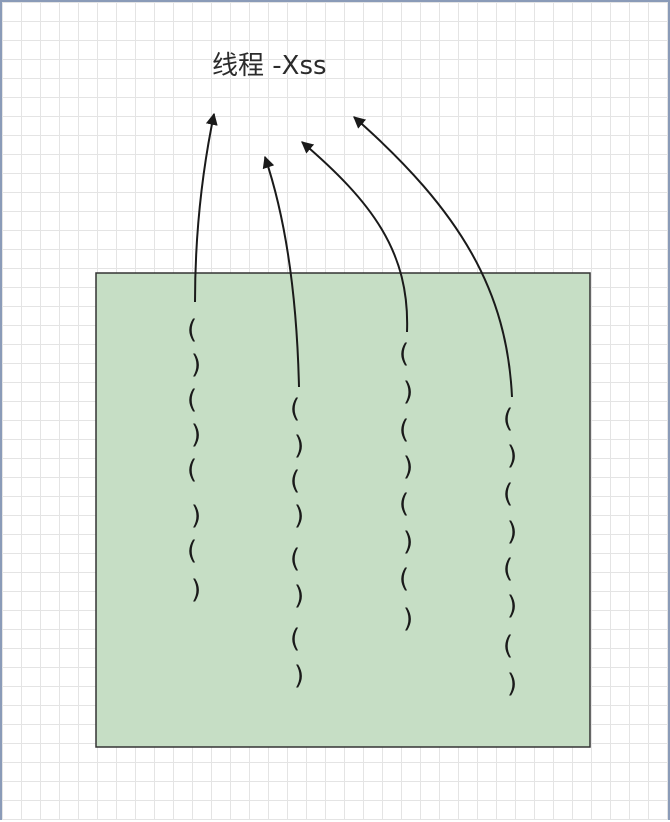  What do you see at coordinates (269, 66) in the screenshot?
I see `diagram-title: 线程 -Xss` at bounding box center [269, 66].